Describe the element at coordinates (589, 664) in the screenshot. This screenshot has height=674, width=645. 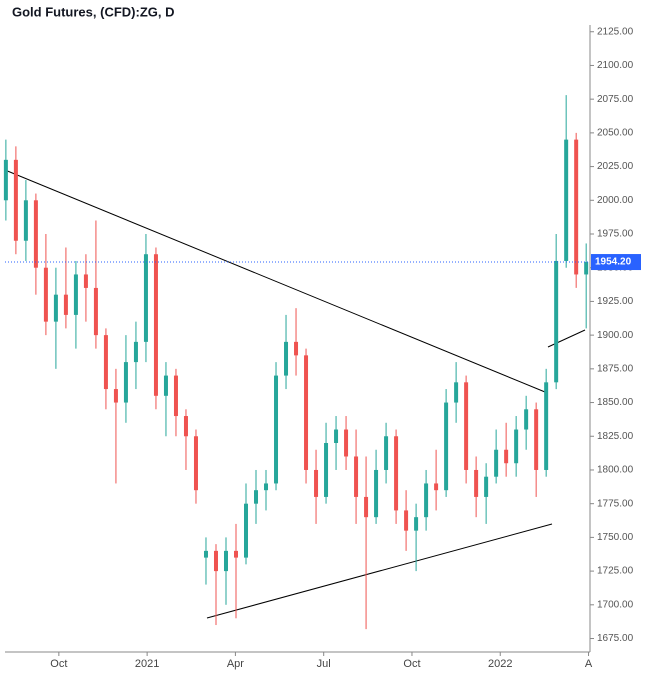
I see `x-tick-label: A` at that location.